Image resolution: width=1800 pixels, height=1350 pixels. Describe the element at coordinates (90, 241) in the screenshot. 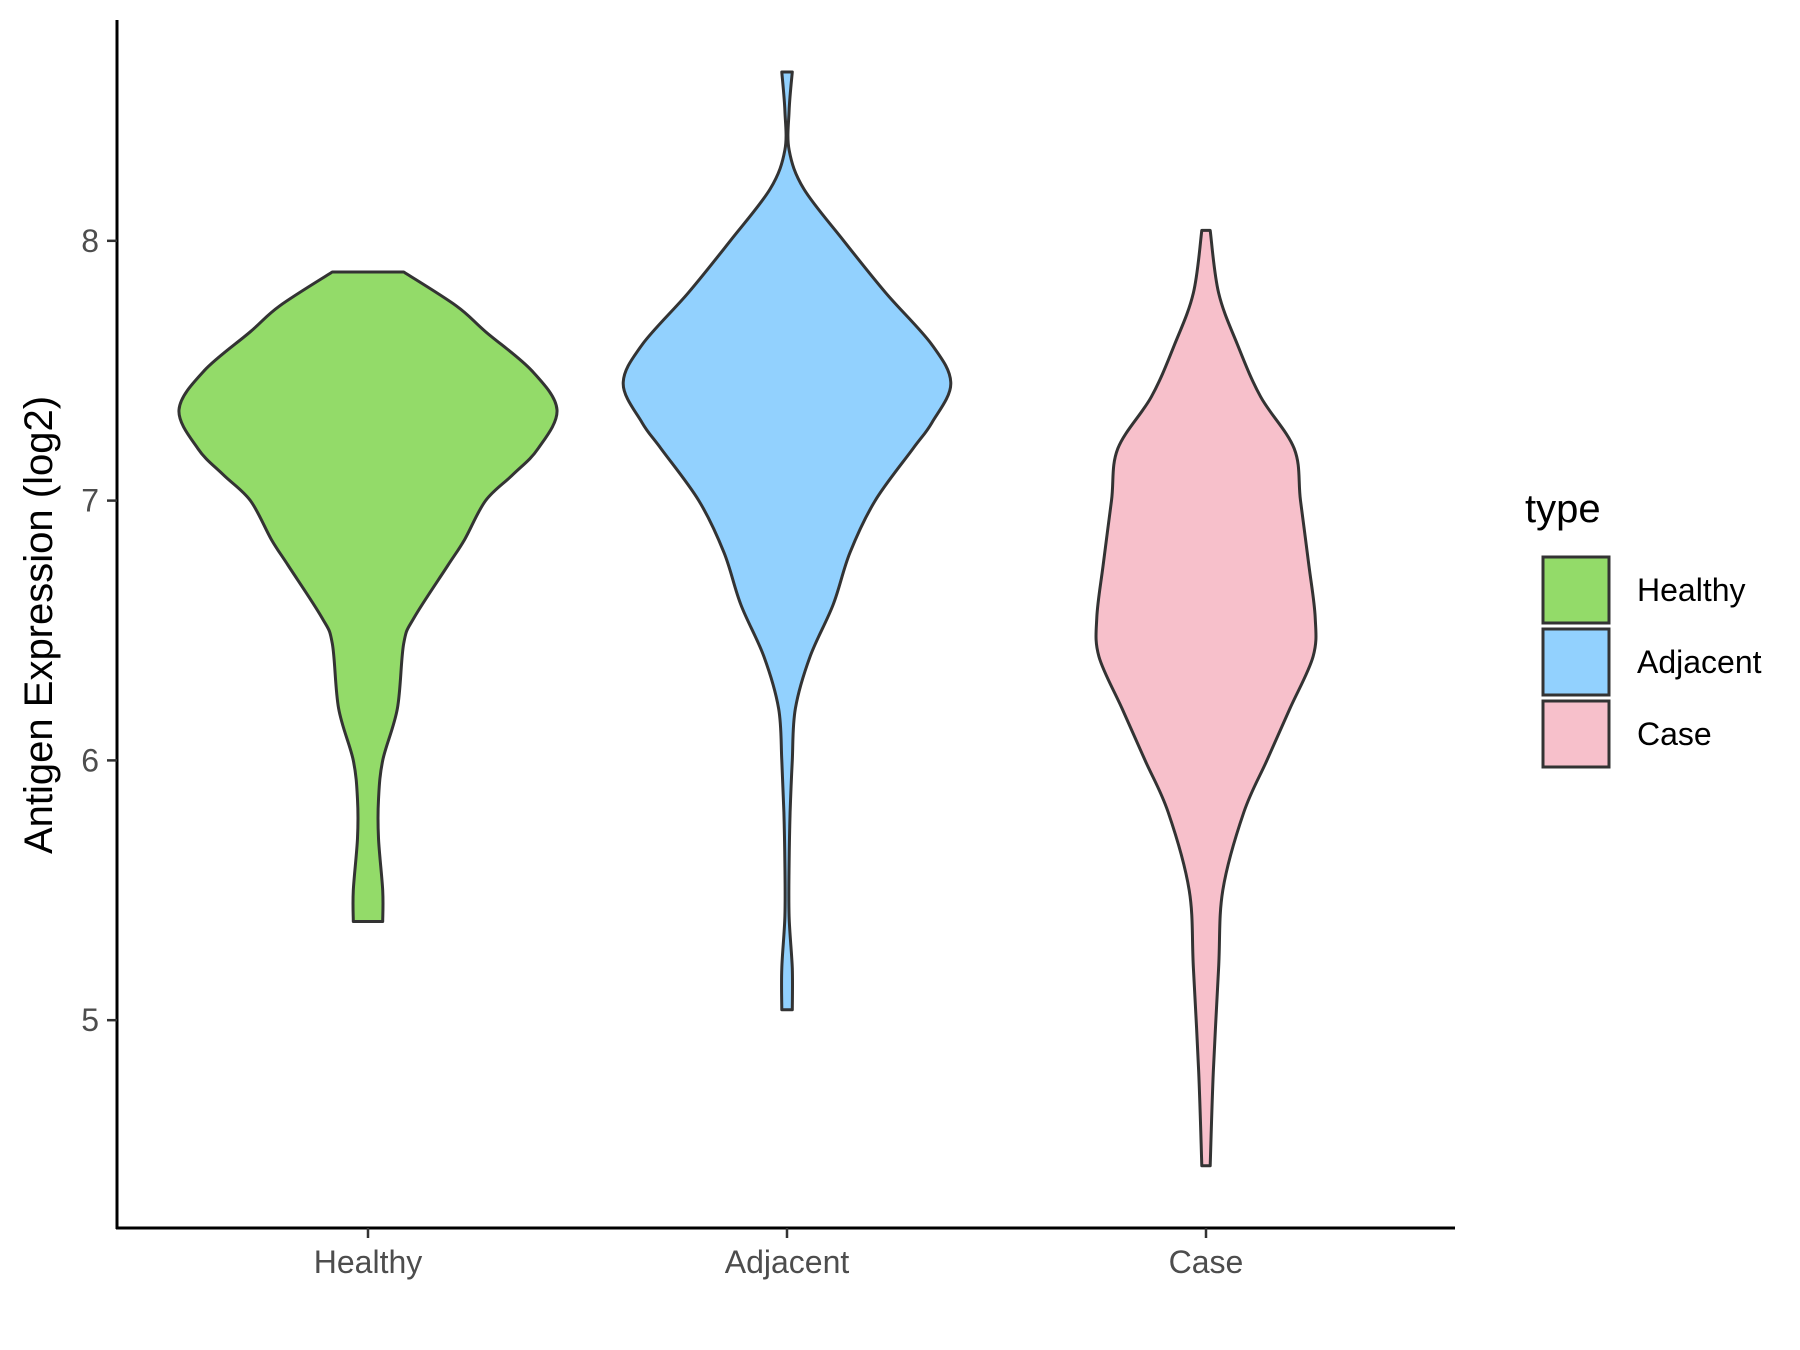

I see `y-tick-label: 8` at that location.